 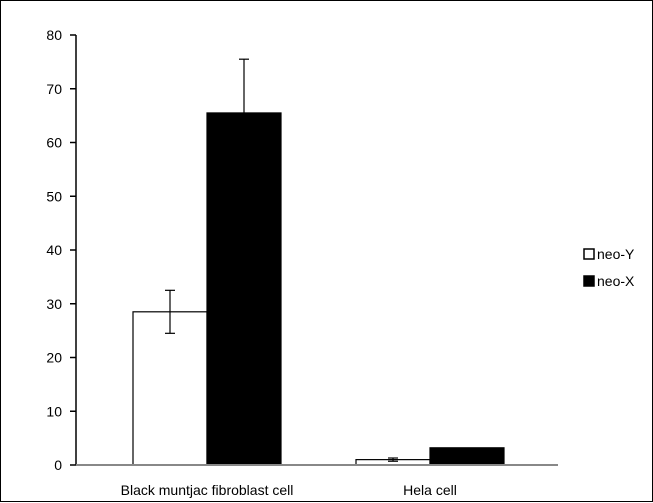 What do you see at coordinates (589, 281) in the screenshot?
I see `legend-swatch-neo-X` at bounding box center [589, 281].